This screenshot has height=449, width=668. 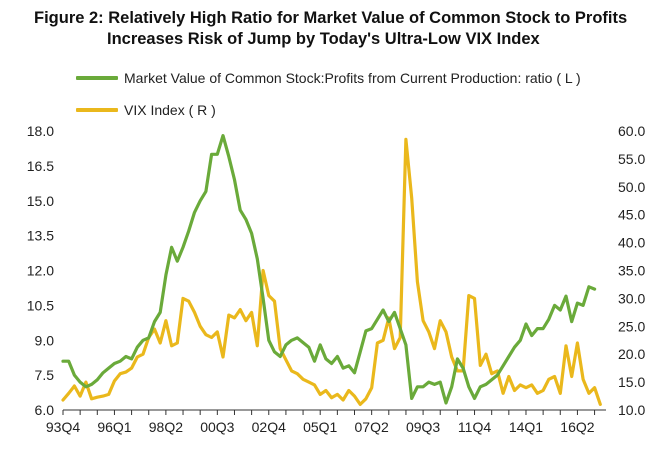 I want to click on x-tick-label: 09Q3, so click(x=423, y=427).